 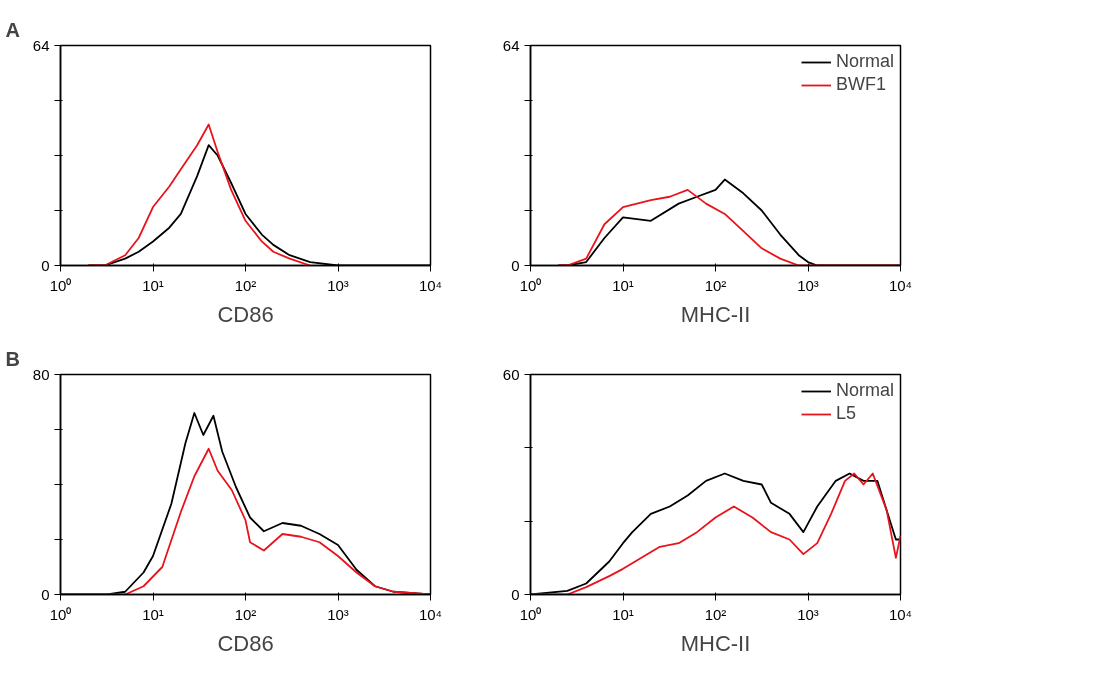 I want to click on legend-label: BWF1, so click(x=860, y=84).